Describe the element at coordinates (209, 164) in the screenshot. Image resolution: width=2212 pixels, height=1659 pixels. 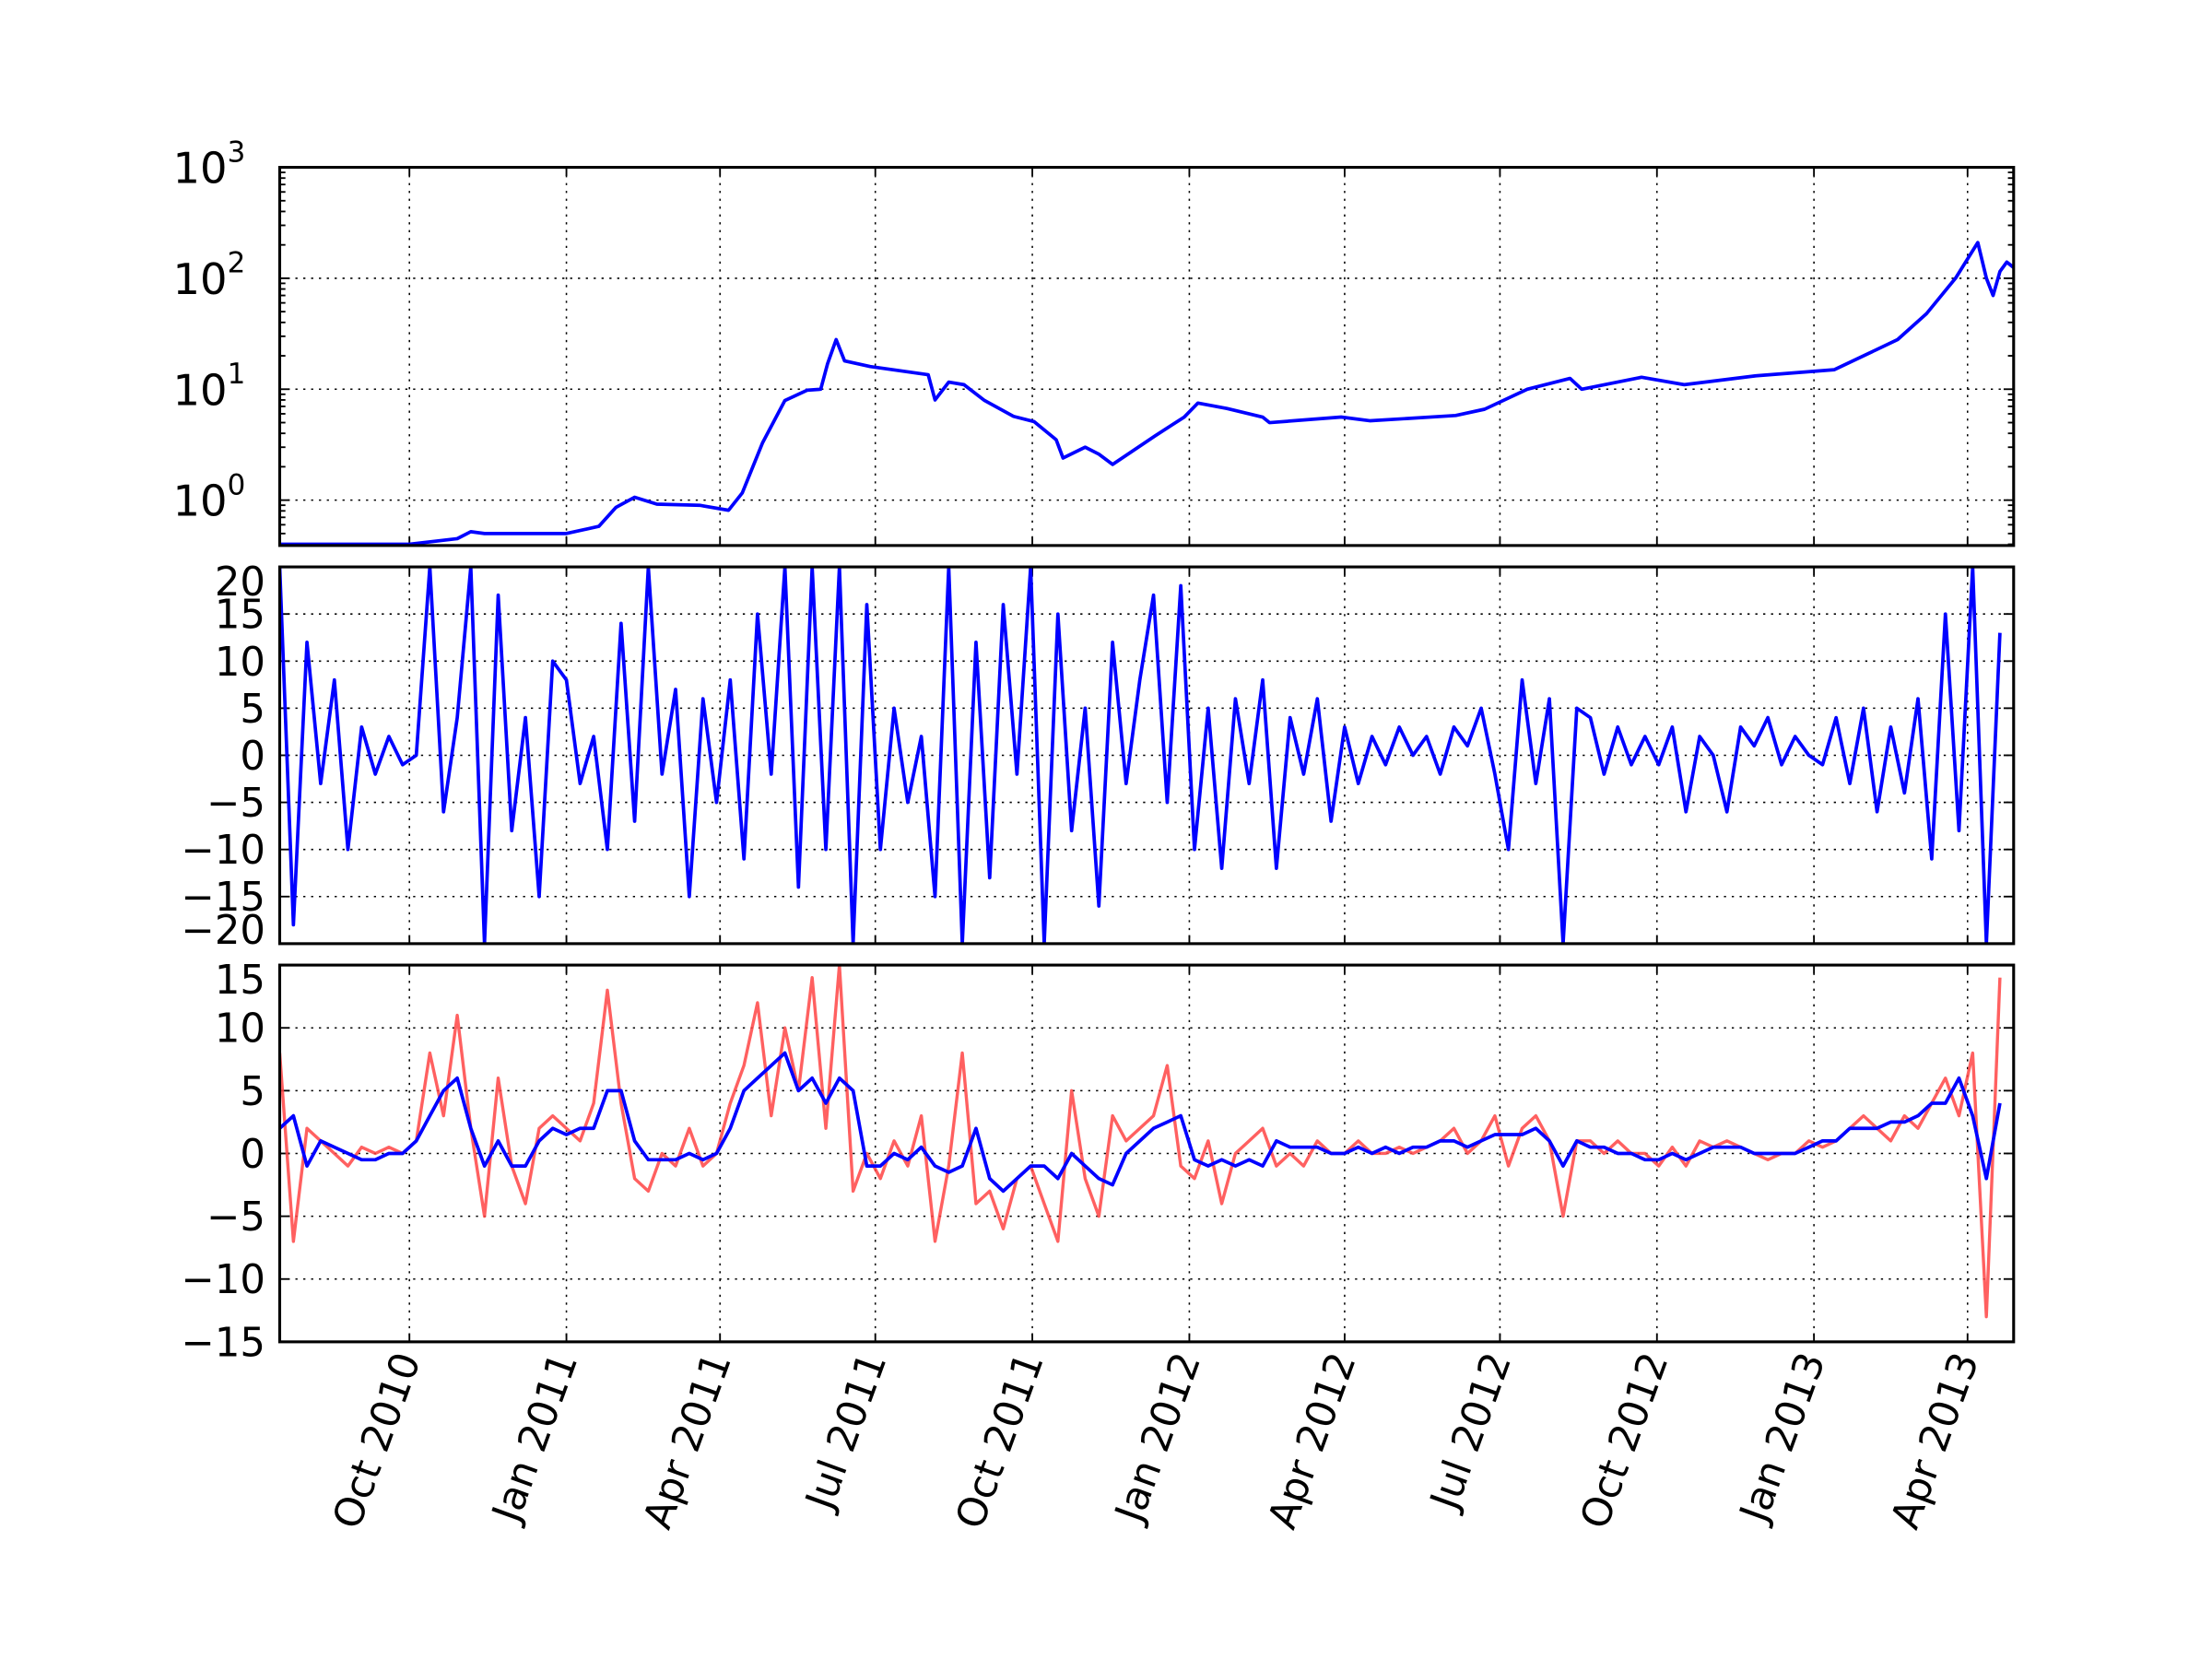
I see `y-tick-label: 103` at that location.